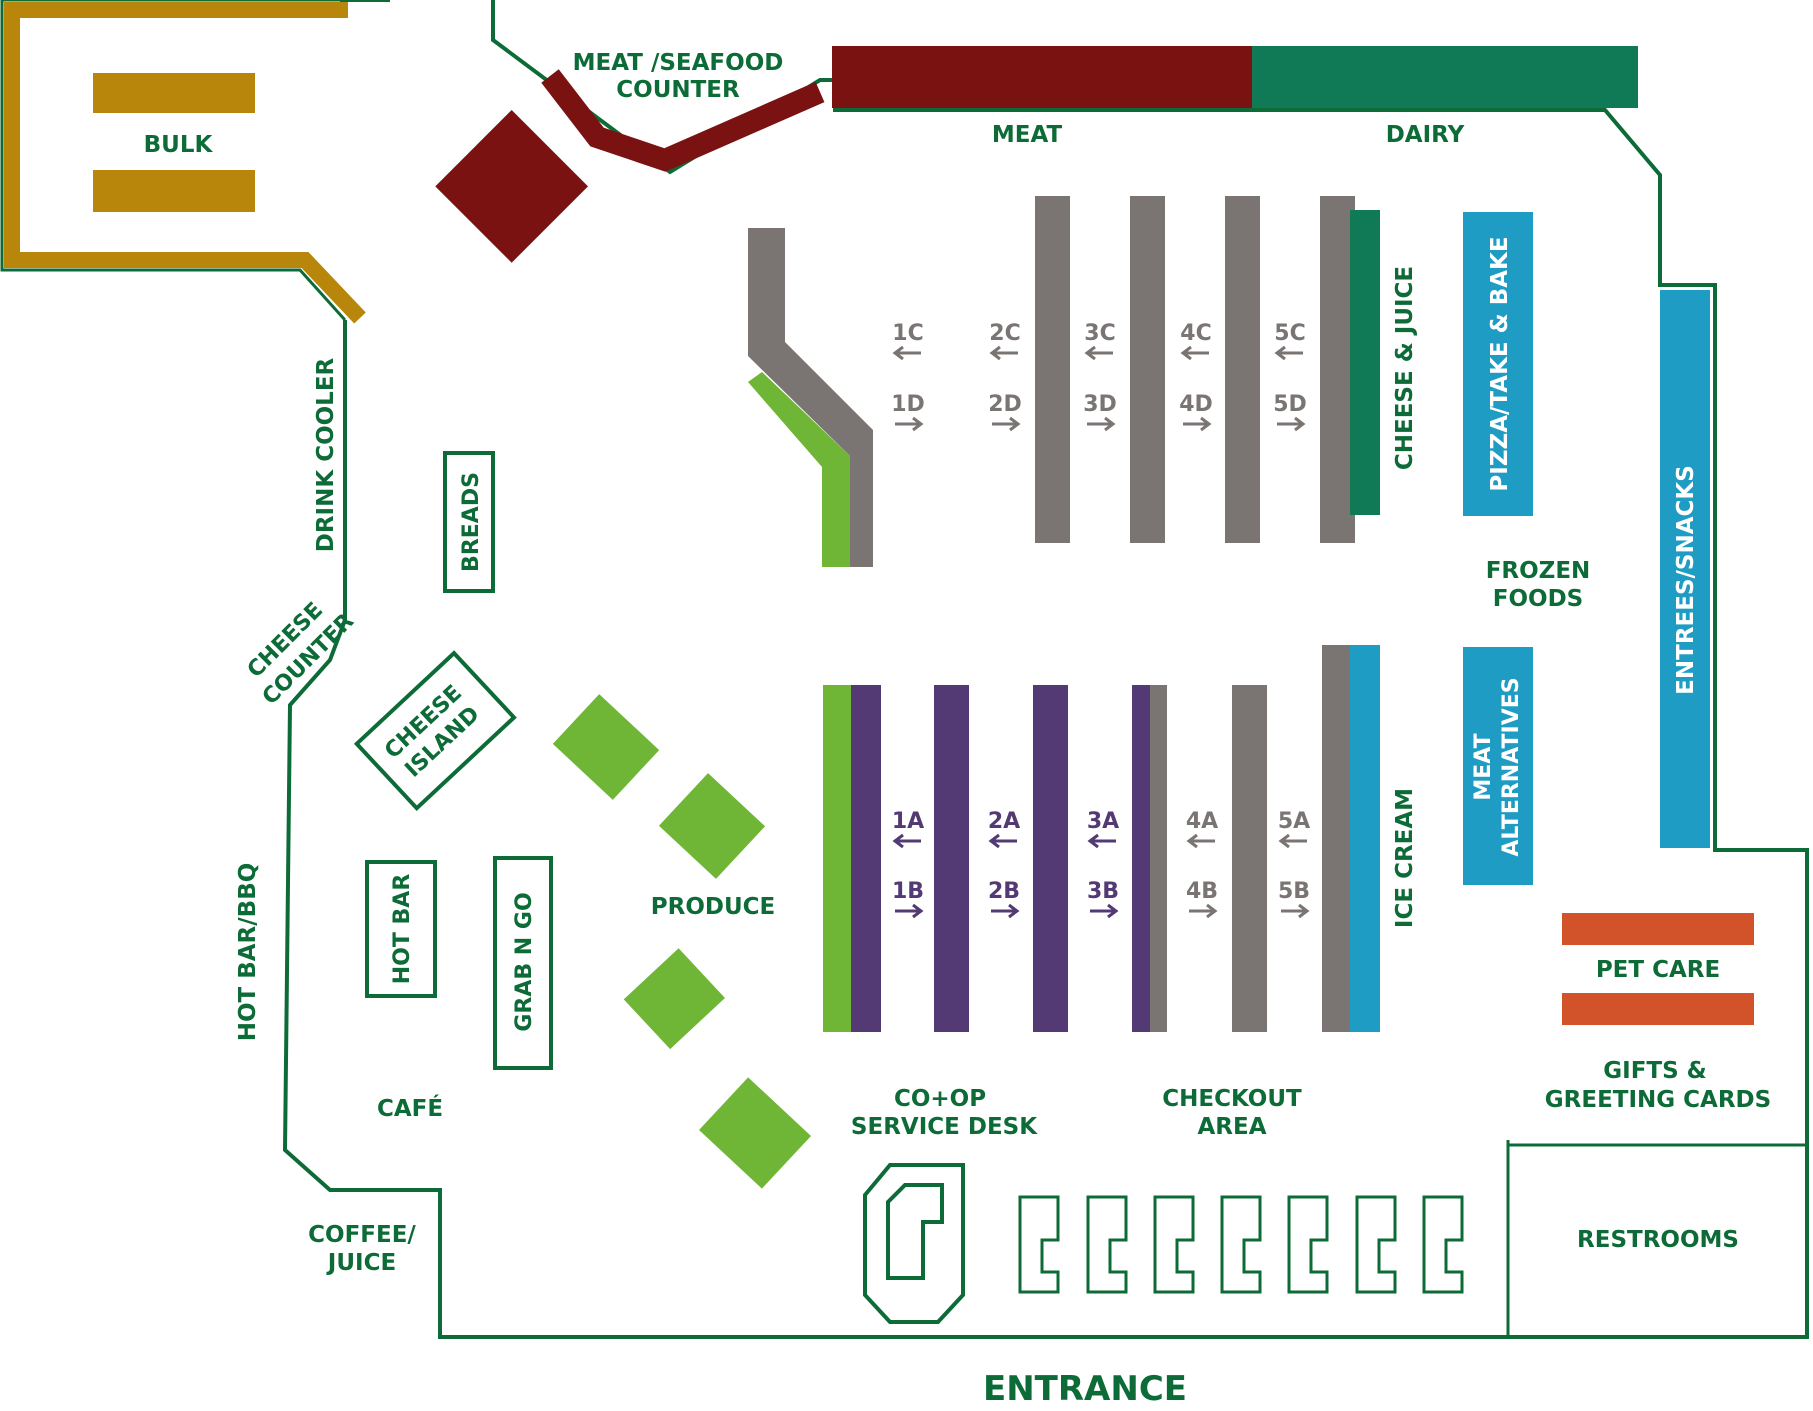 This screenshot has height=1411, width=1813. What do you see at coordinates (1004, 891) in the screenshot?
I see `aisle-label: 2B` at bounding box center [1004, 891].